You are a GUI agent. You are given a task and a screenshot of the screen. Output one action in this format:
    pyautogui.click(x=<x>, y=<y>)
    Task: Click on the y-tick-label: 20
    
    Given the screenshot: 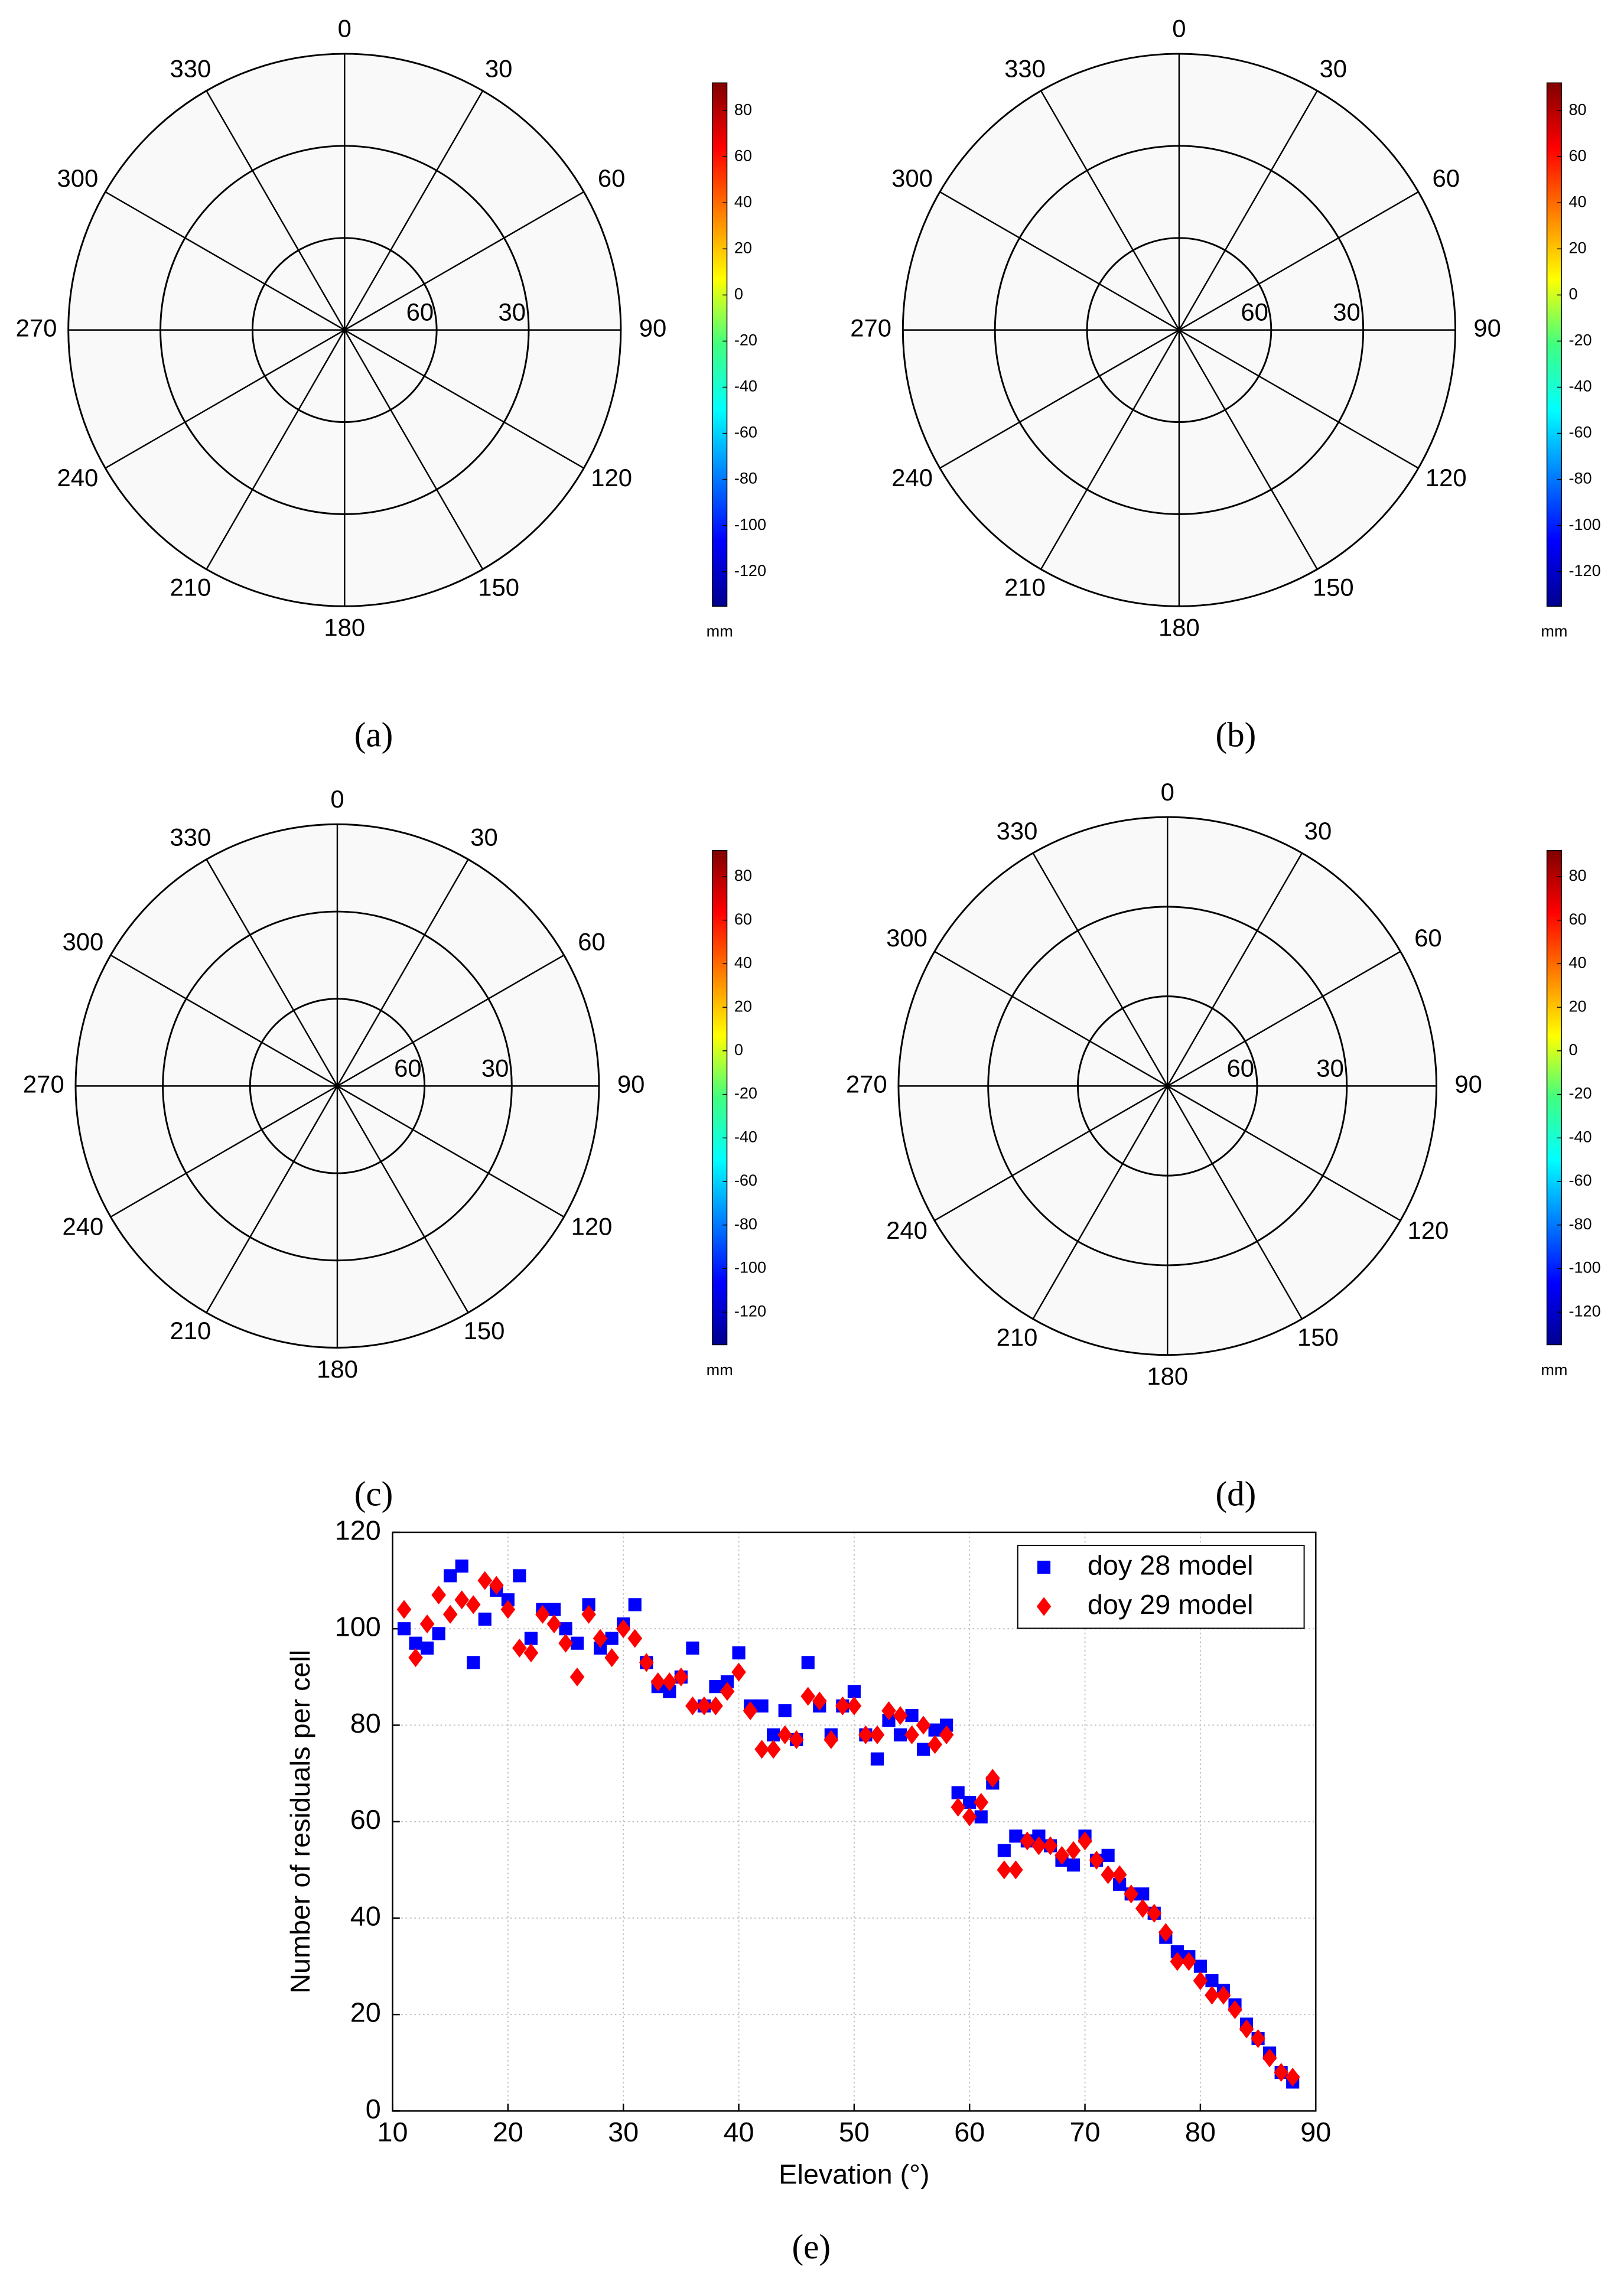 What is the action you would take?
    pyautogui.click(x=365, y=2012)
    